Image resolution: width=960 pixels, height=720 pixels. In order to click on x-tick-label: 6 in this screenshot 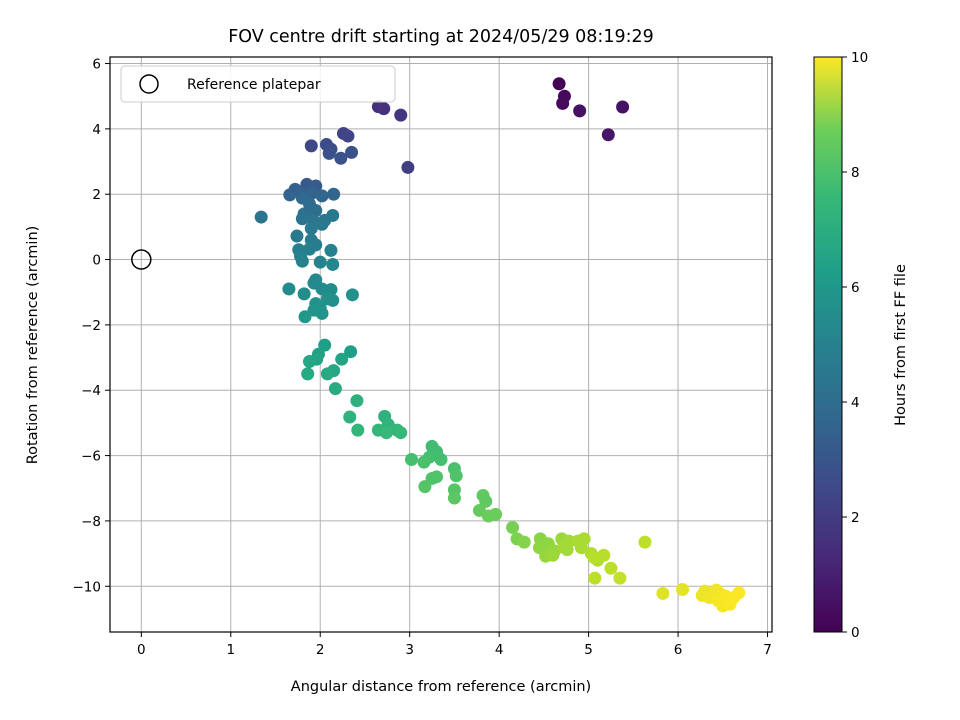, I will do `click(678, 650)`.